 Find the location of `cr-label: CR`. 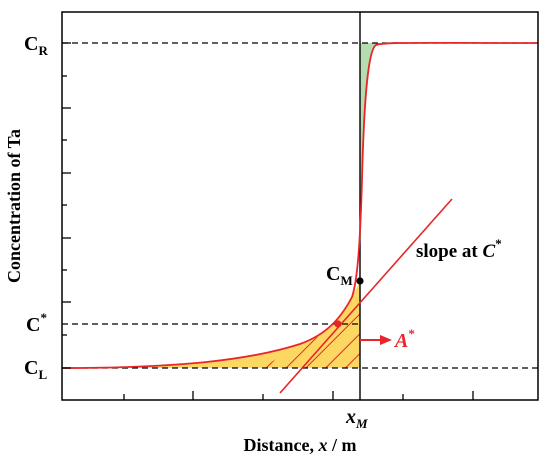

cr-label: CR is located at coordinates (36, 45).